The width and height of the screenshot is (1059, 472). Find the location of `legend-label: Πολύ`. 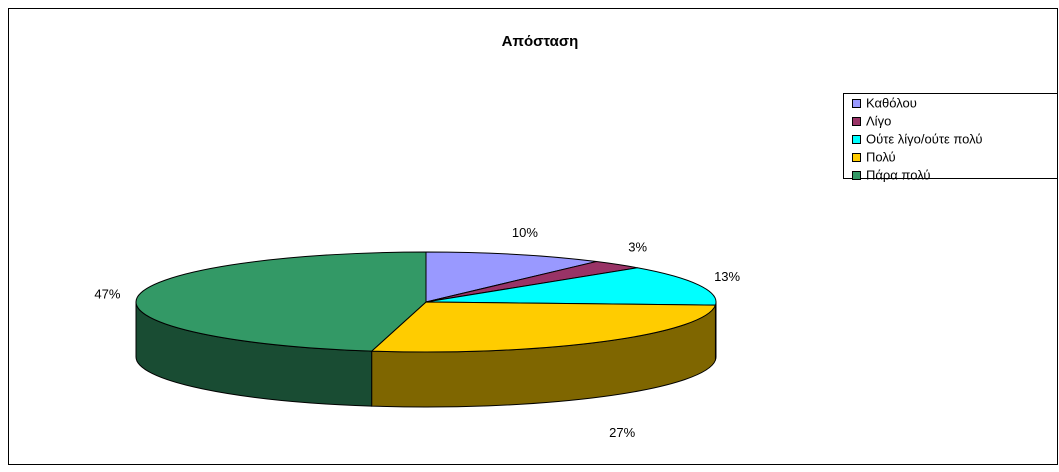

legend-label: Πολύ is located at coordinates (881, 156).